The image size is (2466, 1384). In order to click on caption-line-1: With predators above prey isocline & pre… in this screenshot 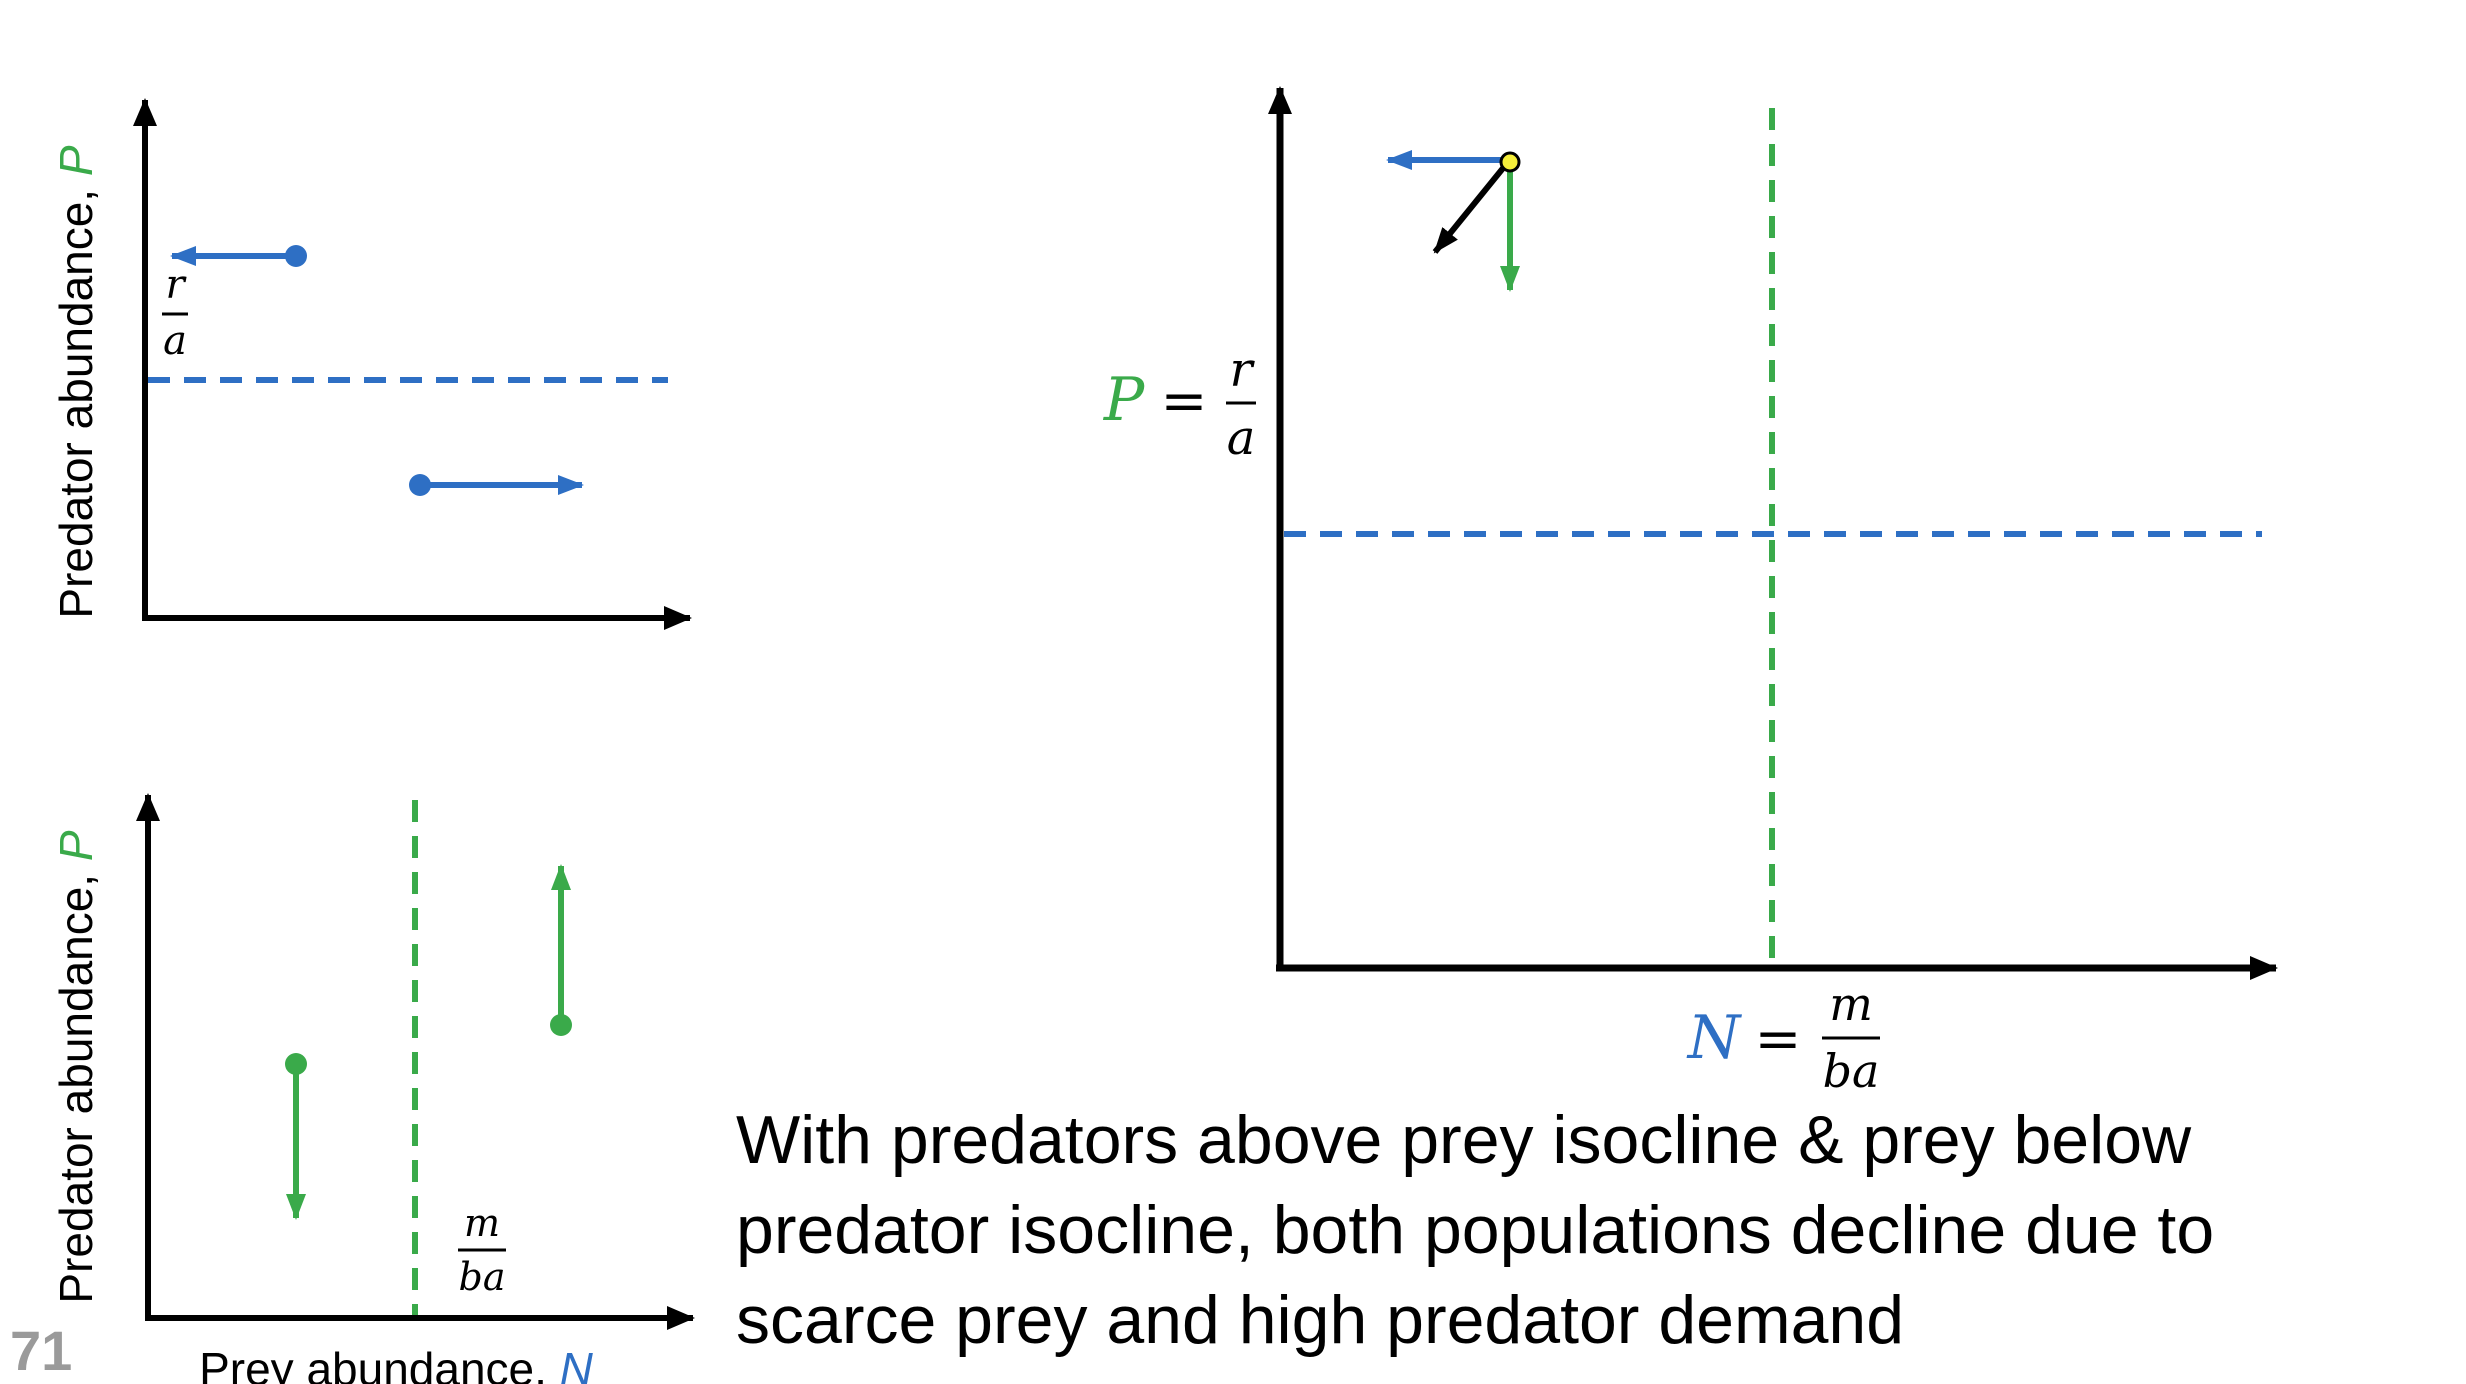, I will do `click(1464, 1140)`.